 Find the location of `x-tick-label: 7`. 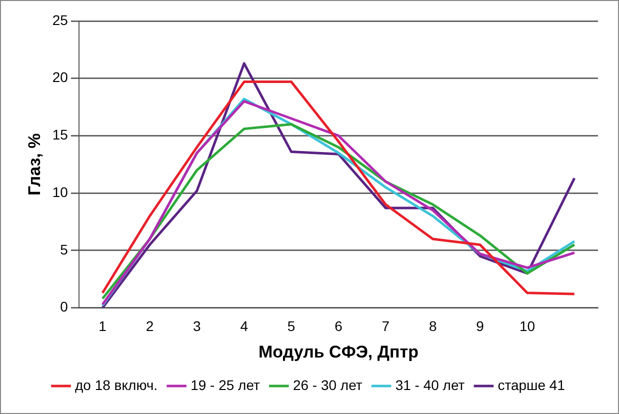

x-tick-label: 7 is located at coordinates (386, 326).